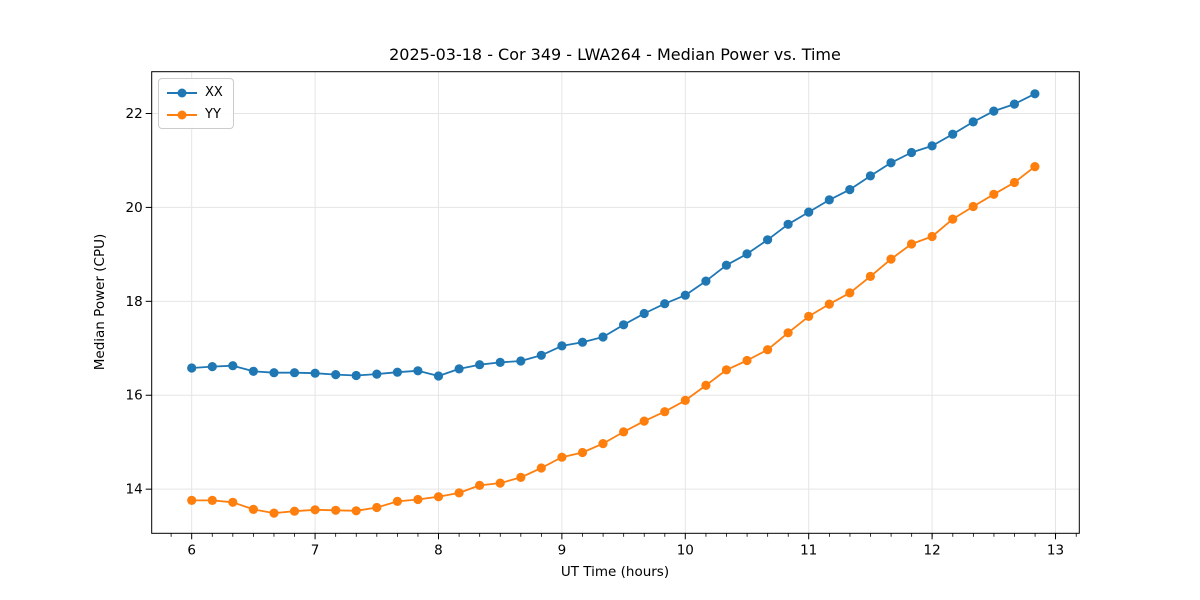  What do you see at coordinates (315, 550) in the screenshot?
I see `x-tick-label: 7` at bounding box center [315, 550].